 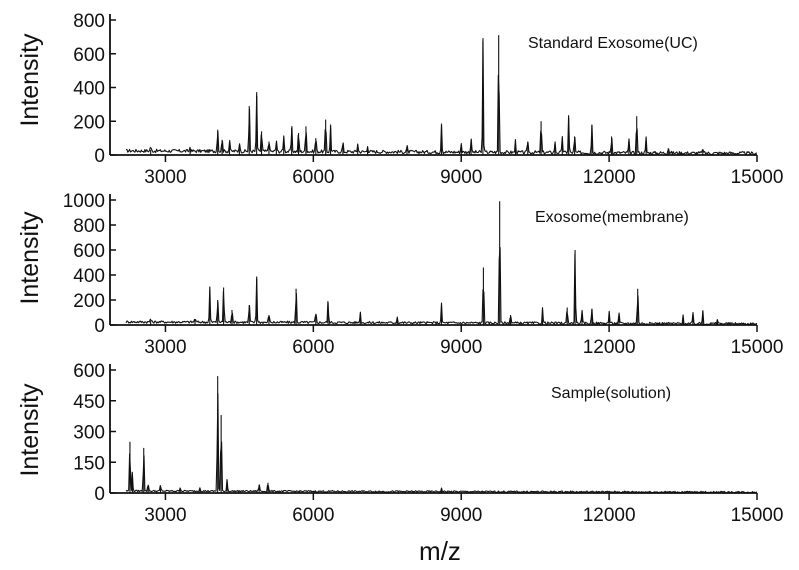 I want to click on y-tick-label: 300, so click(x=89, y=433).